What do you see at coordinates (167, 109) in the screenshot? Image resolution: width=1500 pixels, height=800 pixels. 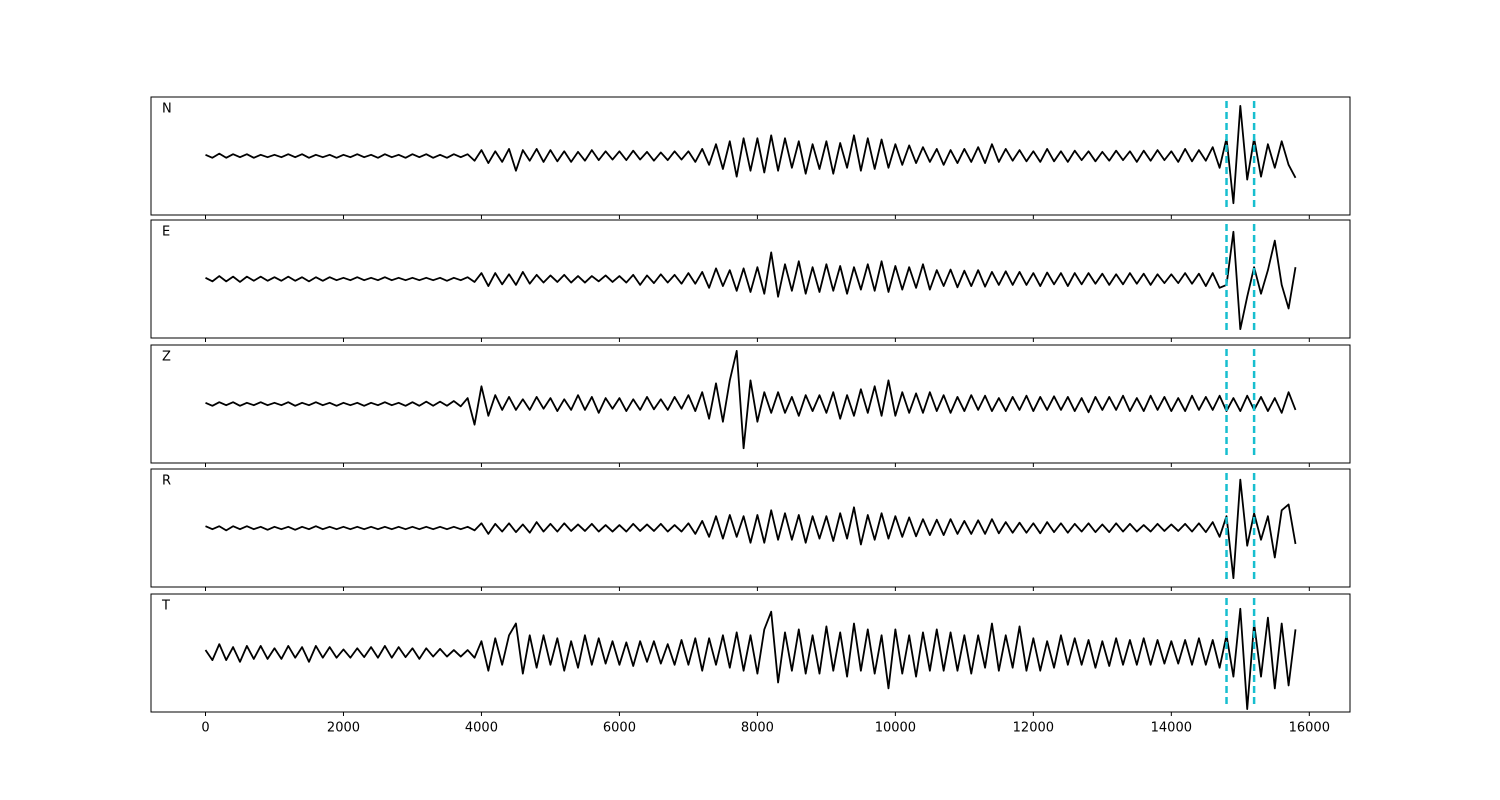 I see `panel-label: N` at bounding box center [167, 109].